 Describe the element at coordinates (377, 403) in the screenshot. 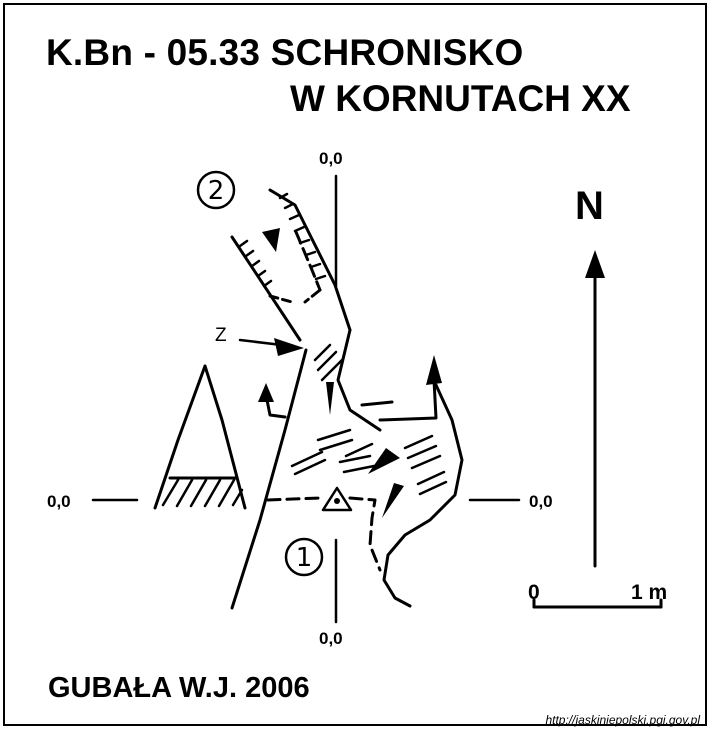

I see `east-wall-upper` at that location.